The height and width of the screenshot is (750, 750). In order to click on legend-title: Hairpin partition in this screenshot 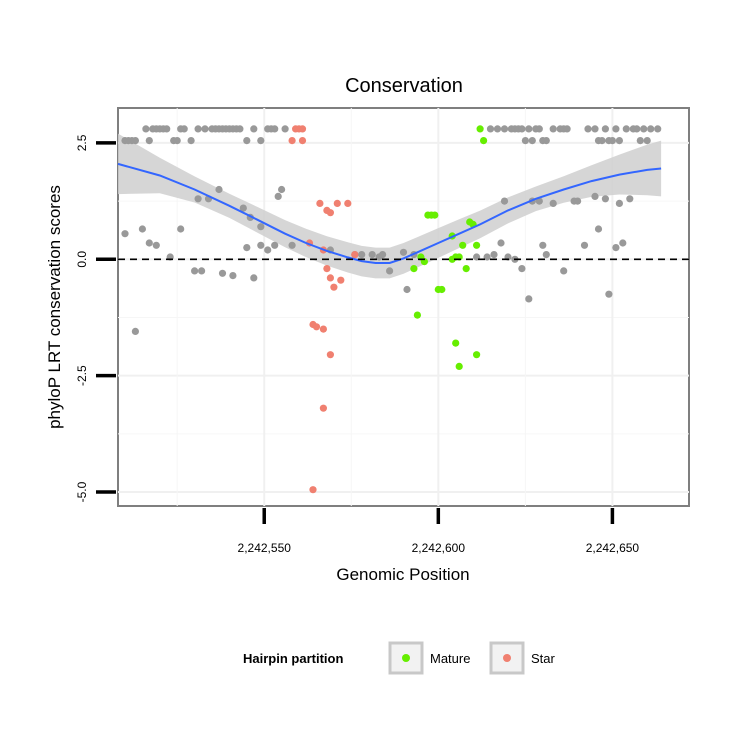, I will do `click(293, 658)`.